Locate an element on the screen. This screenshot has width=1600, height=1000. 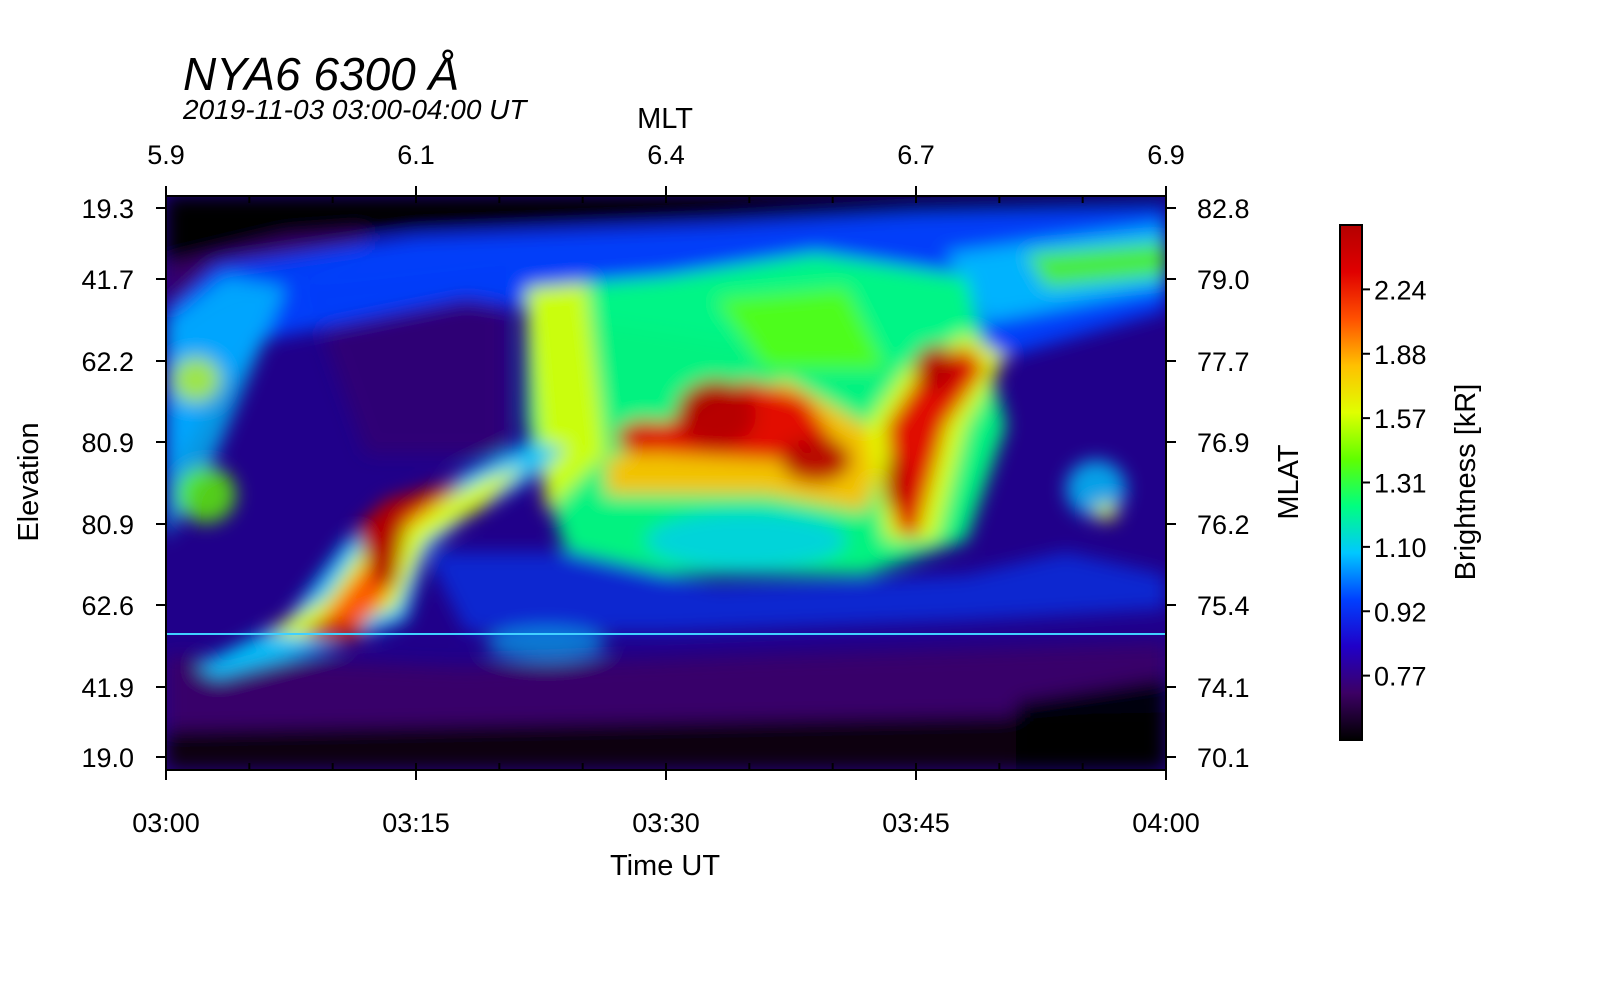
colorbar-tick-label: 1.57 is located at coordinates (1400, 419).